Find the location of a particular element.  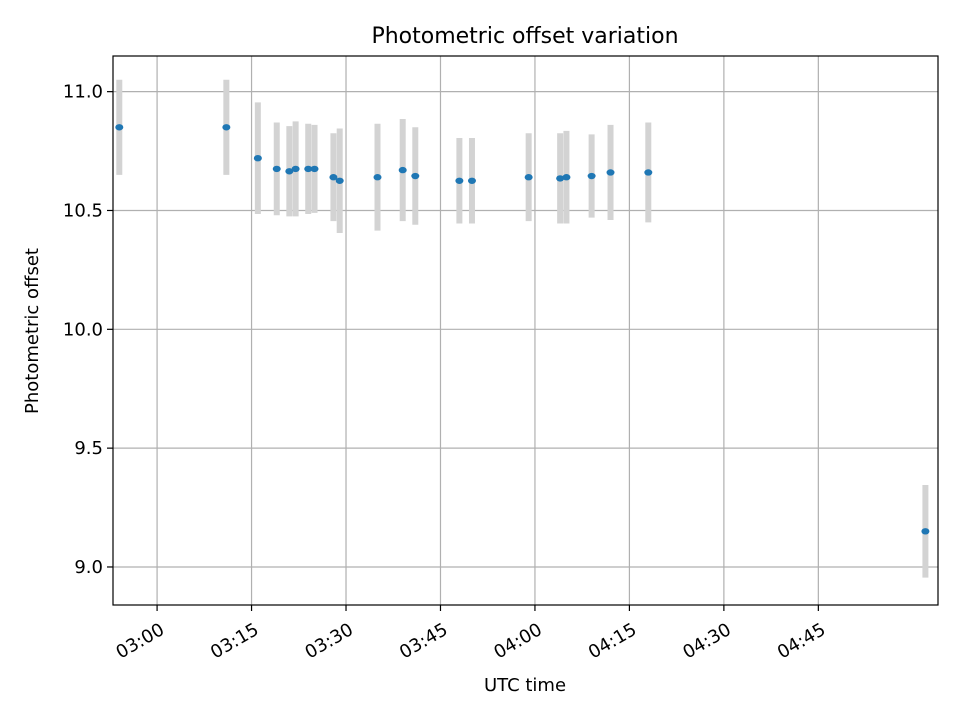

y-axis-label: Photometric offset is located at coordinates (32, 331).